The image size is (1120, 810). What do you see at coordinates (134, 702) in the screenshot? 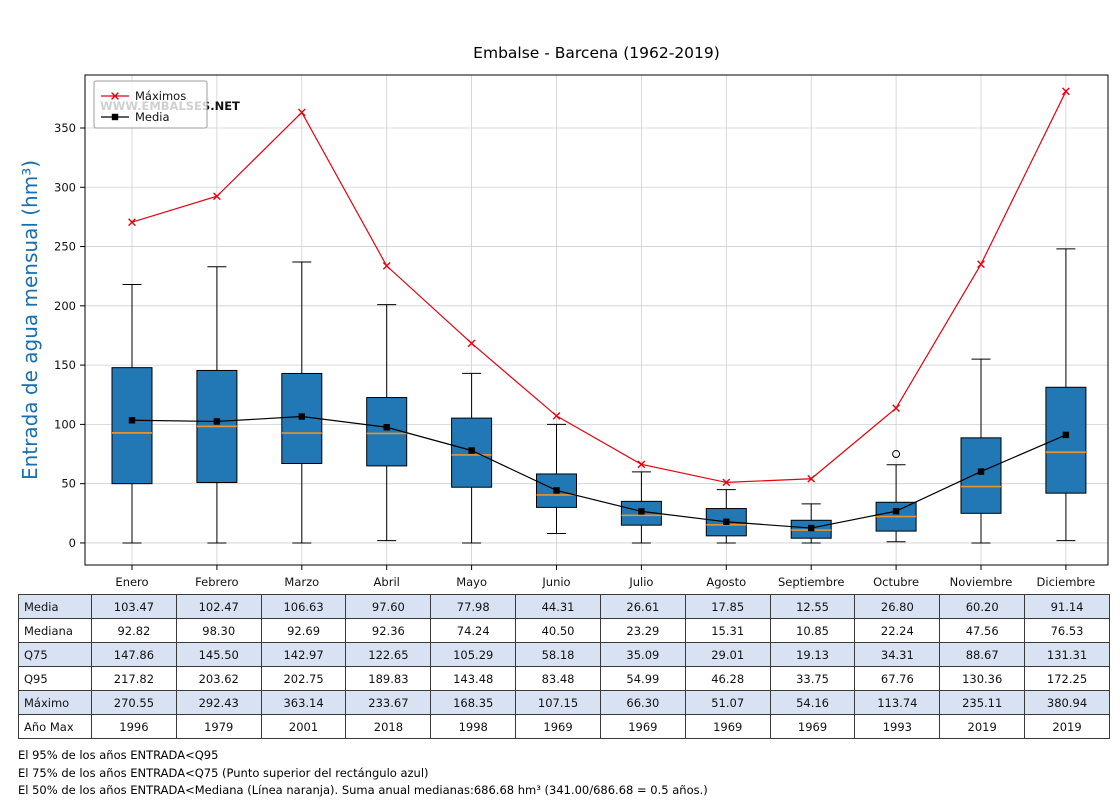
I see `table-cell: 270.55` at bounding box center [134, 702].